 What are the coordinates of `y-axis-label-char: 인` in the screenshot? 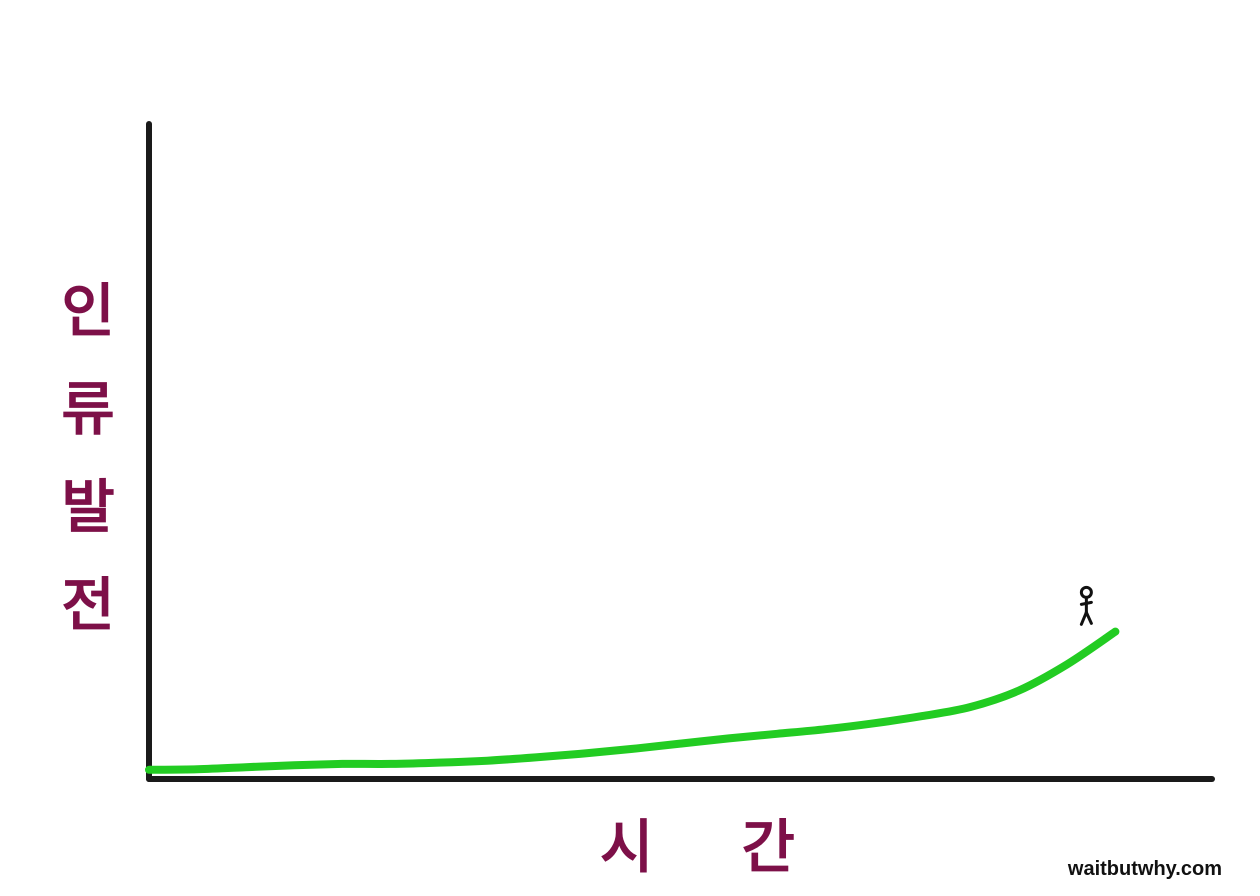 It's located at (88, 311).